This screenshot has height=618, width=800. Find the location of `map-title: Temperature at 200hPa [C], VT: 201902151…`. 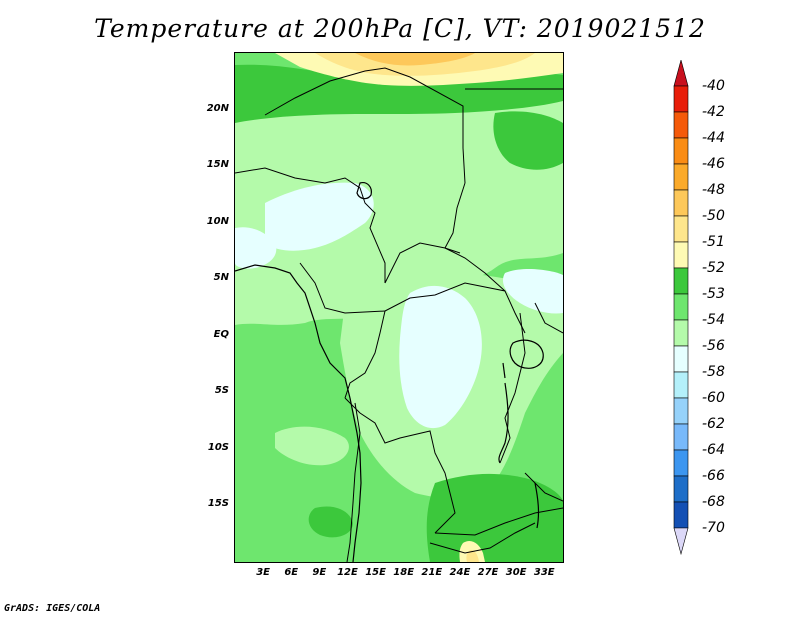

map-title: Temperature at 200hPa [C], VT: 201902151… is located at coordinates (400, 28).